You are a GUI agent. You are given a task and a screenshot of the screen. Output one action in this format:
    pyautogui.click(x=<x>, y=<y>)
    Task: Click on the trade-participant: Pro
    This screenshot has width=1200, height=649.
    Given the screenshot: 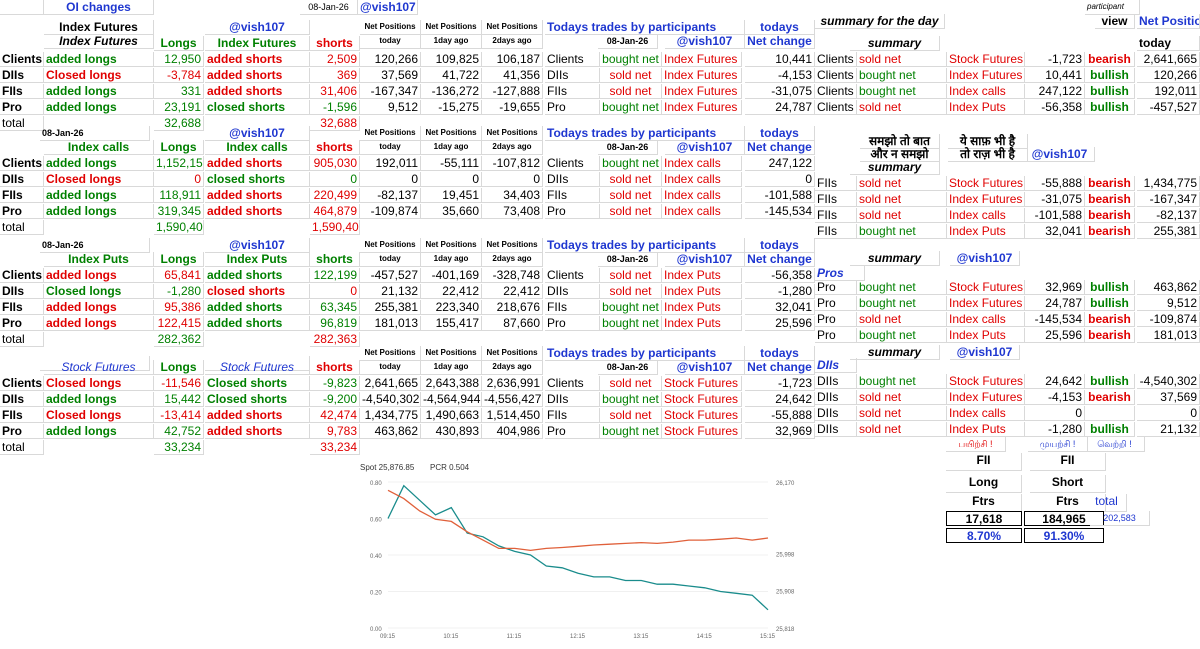 What is the action you would take?
    pyautogui.click(x=572, y=323)
    